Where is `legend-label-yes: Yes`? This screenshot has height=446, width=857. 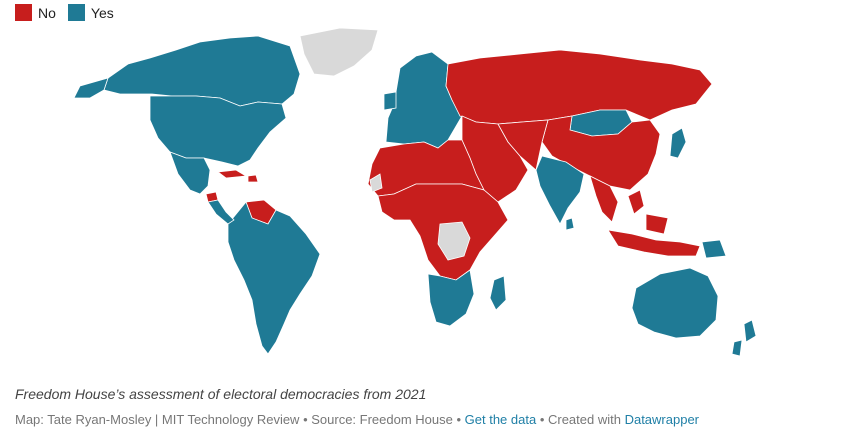
legend-label-yes: Yes is located at coordinates (102, 12).